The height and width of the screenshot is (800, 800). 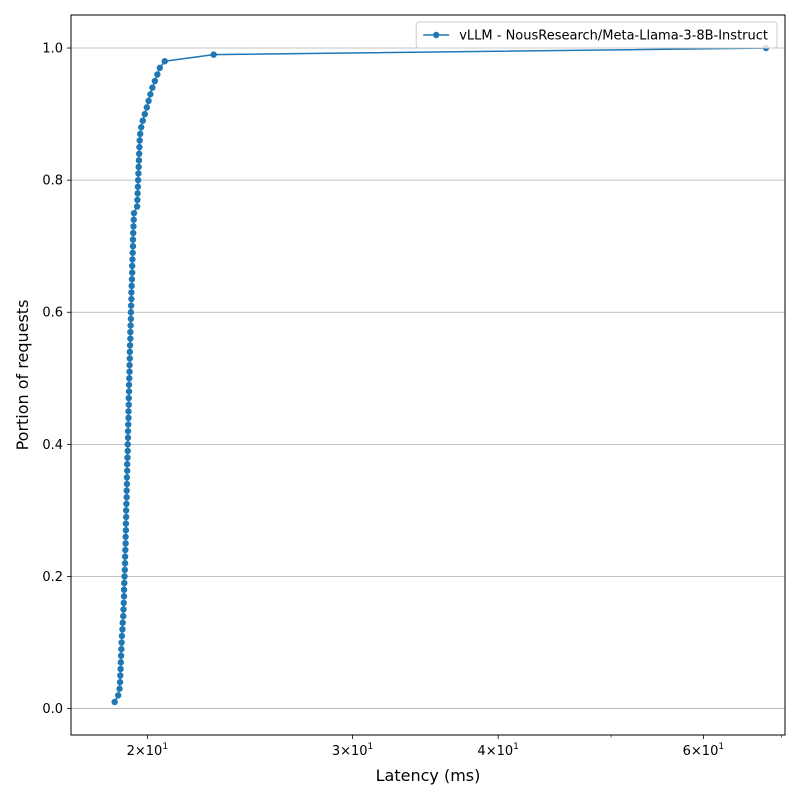 I want to click on x-tick-label: 4×10¹, so click(x=497, y=750).